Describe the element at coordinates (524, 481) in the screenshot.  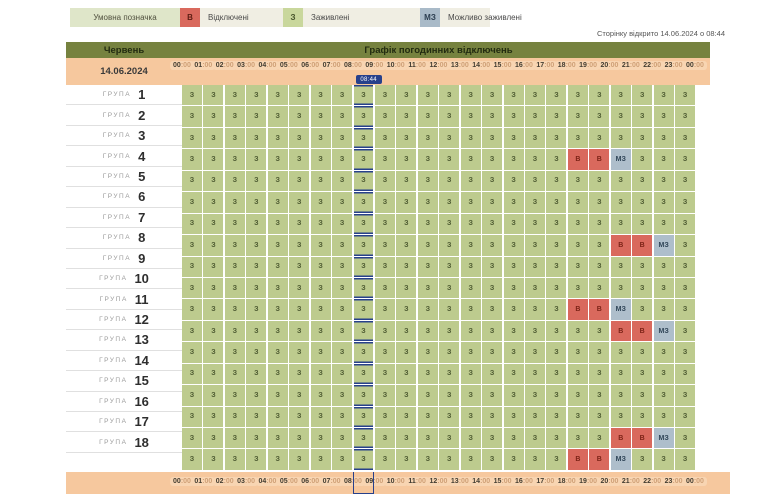
I see `time-label: 16:00` at that location.